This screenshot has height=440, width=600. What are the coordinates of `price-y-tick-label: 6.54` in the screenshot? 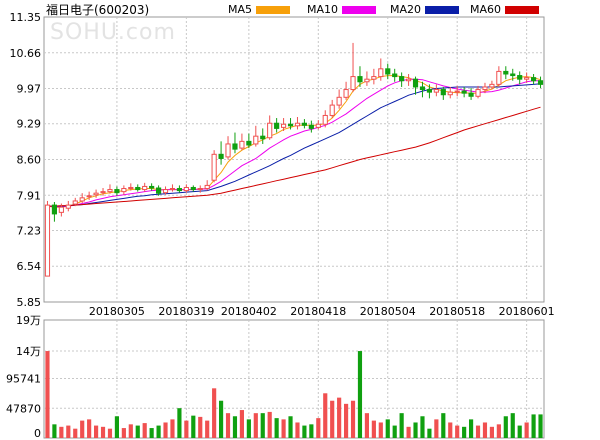 It's located at (29, 266).